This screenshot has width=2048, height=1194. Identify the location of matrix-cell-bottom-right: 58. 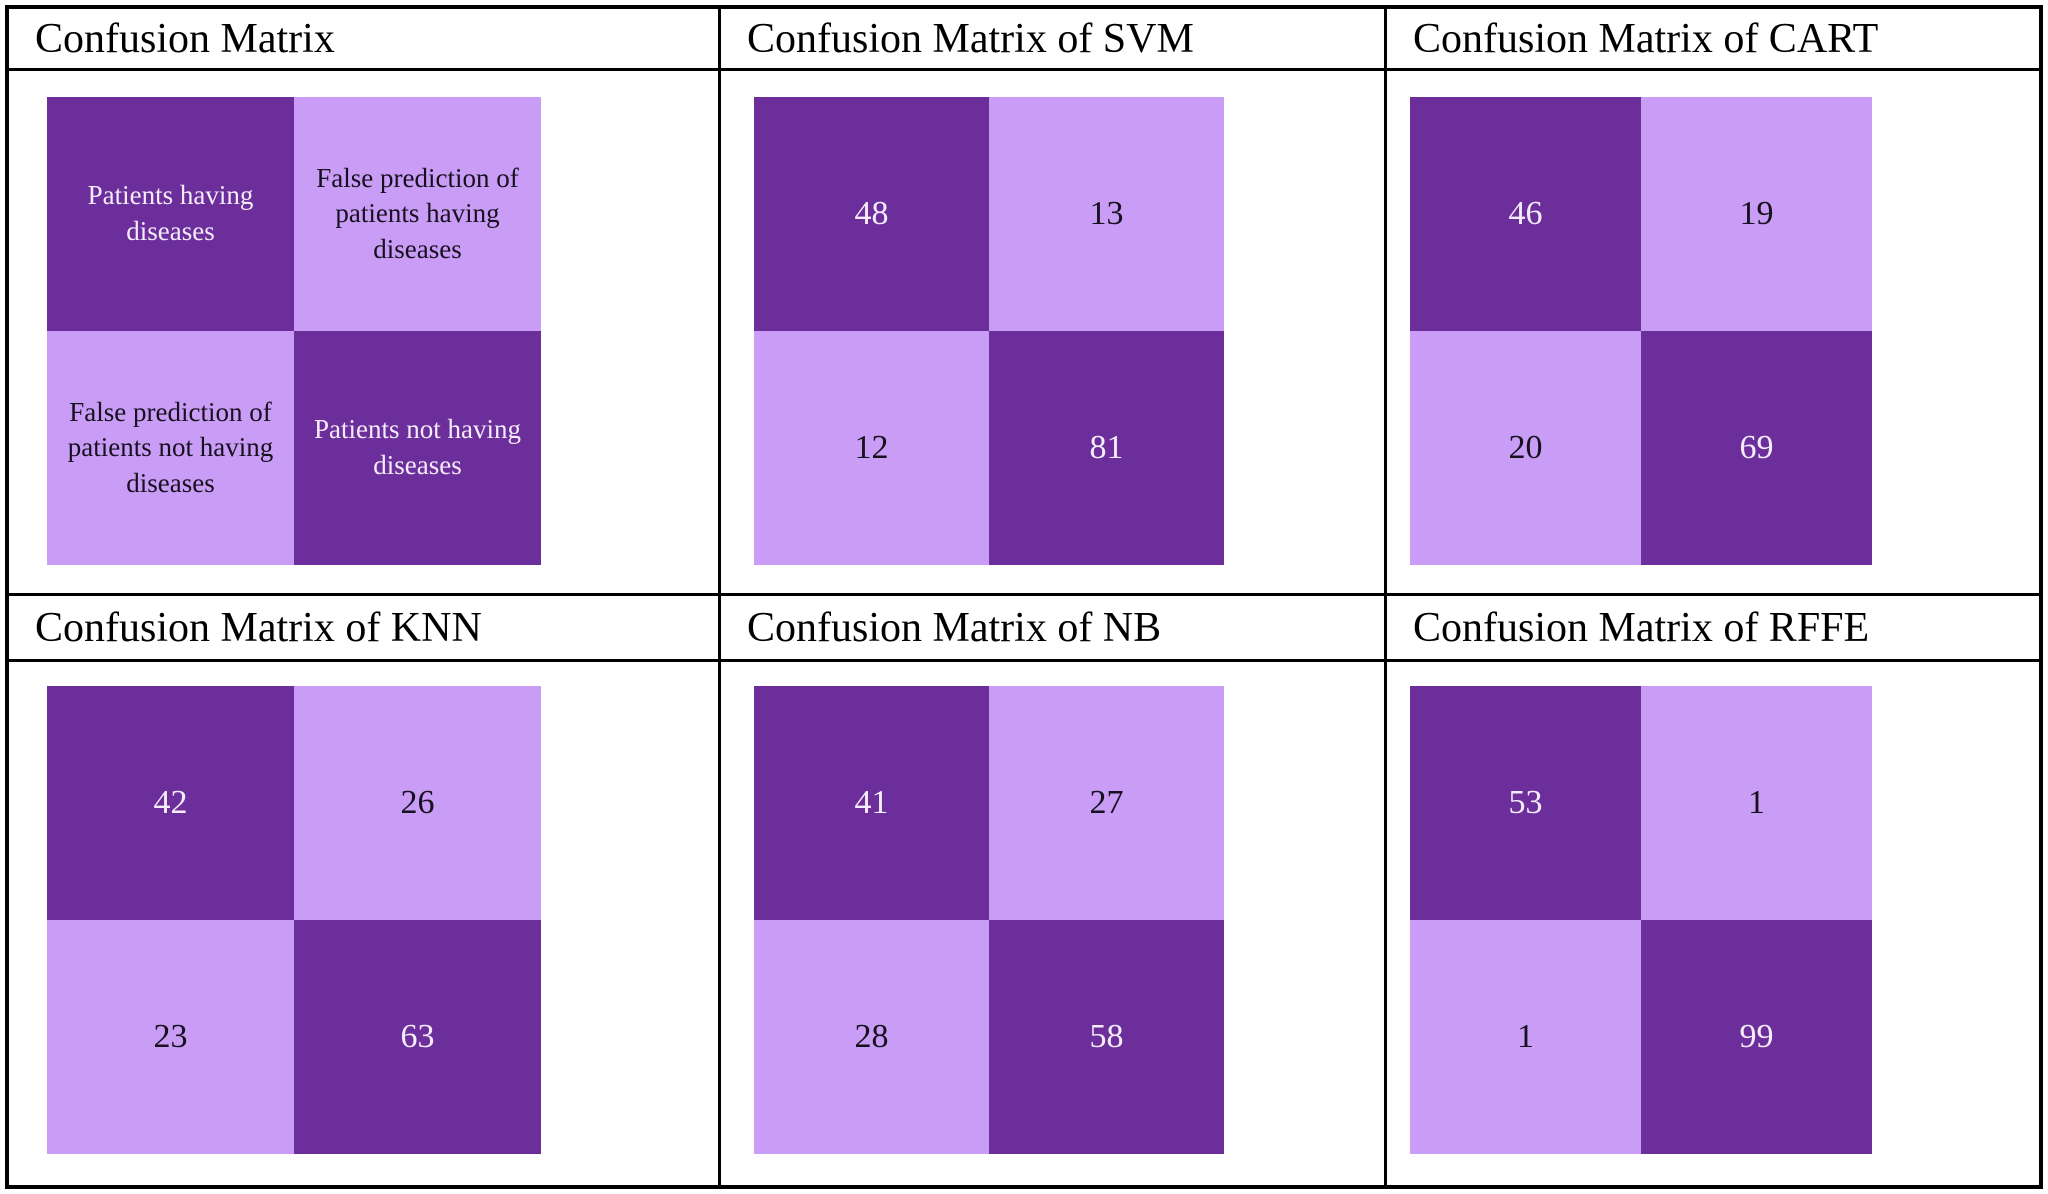
(1106, 1037).